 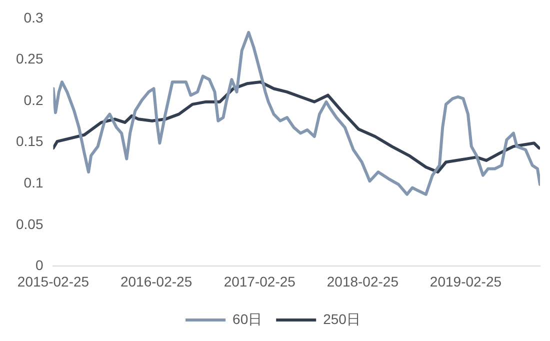 What do you see at coordinates (39, 265) in the screenshot?
I see `y-tick-label: 0` at bounding box center [39, 265].